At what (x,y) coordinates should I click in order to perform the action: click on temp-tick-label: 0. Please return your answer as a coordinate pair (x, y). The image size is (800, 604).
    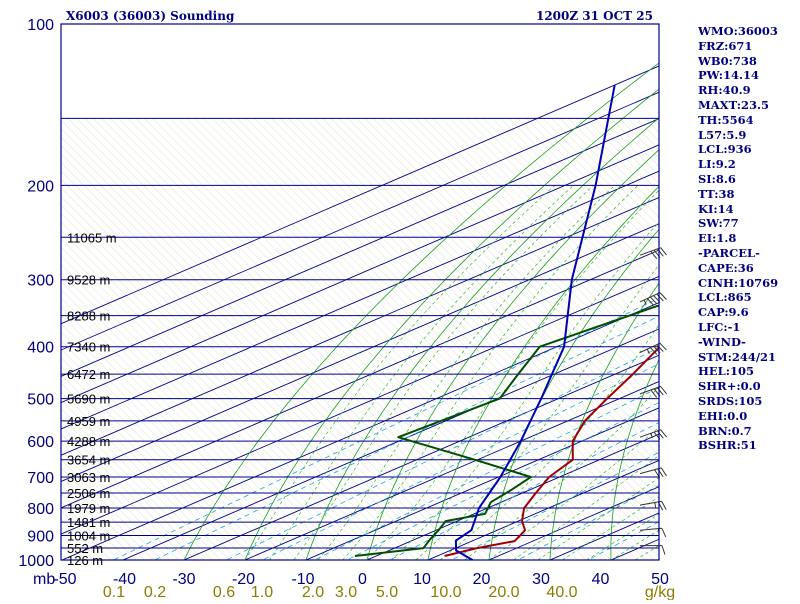
    Looking at the image, I should click on (362, 579).